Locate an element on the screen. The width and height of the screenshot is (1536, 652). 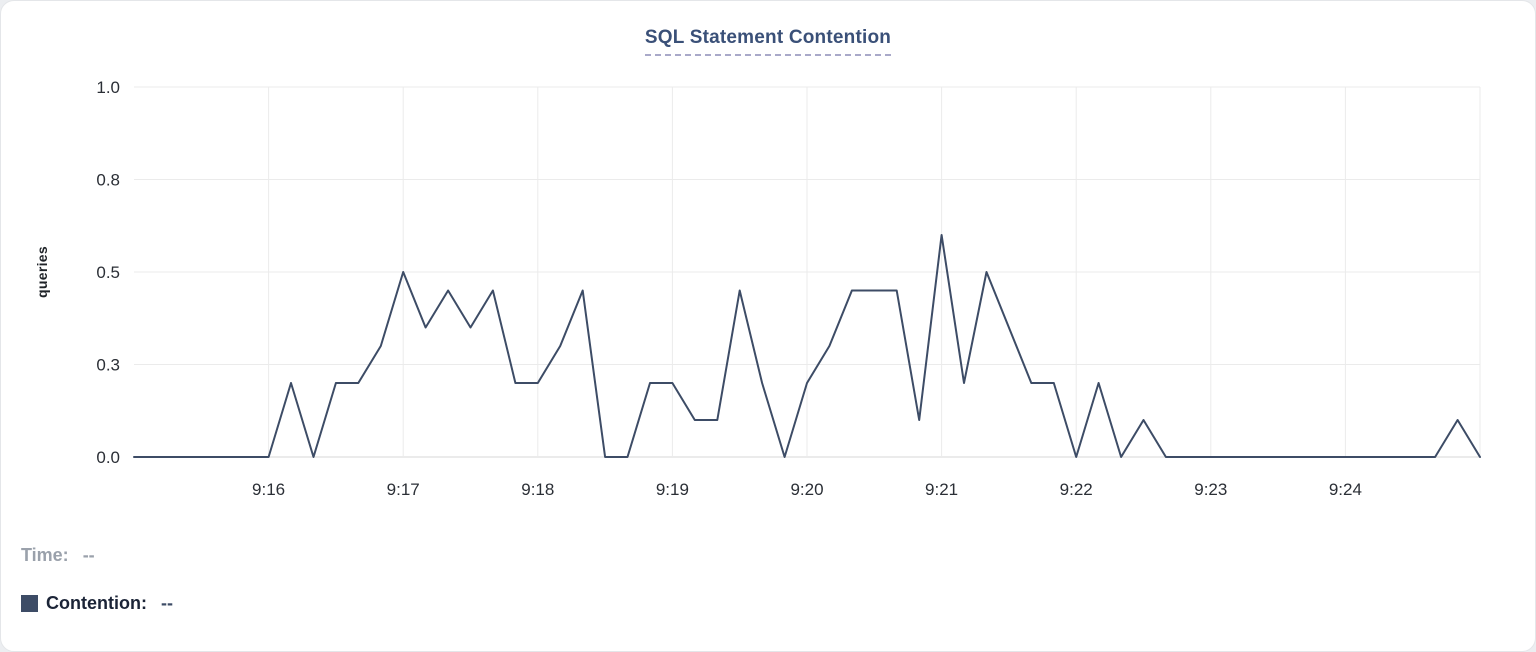
svg-text: 0.5 is located at coordinates (108, 272).